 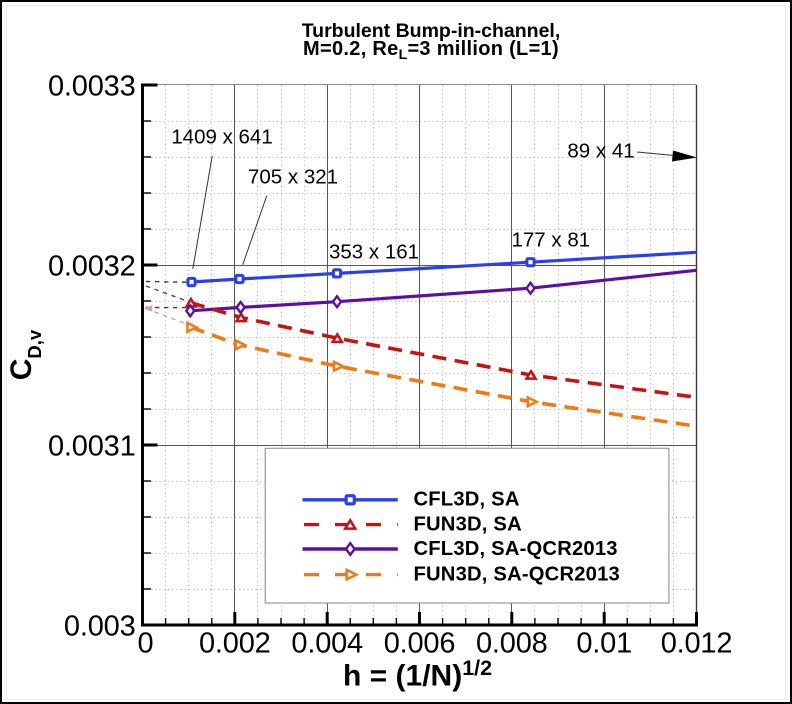 I want to click on svg-text: 0.0031, so click(x=92, y=446).